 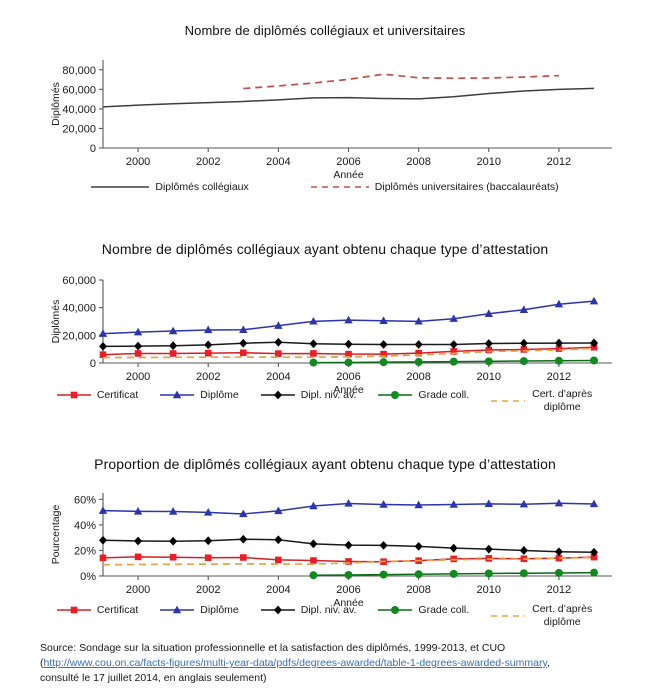 What do you see at coordinates (85, 500) in the screenshot?
I see `y-tick-label: 60%` at bounding box center [85, 500].